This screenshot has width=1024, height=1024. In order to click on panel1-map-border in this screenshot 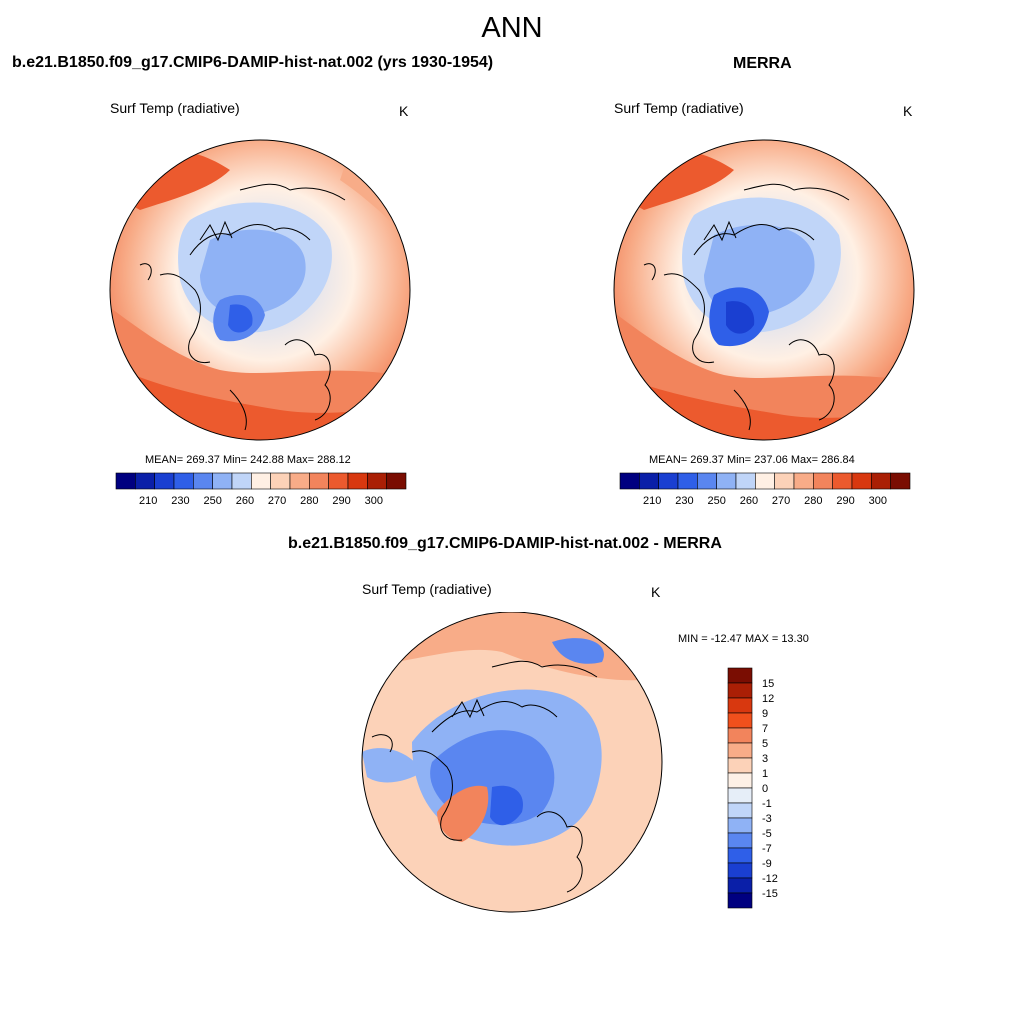, I will do `click(260, 290)`.